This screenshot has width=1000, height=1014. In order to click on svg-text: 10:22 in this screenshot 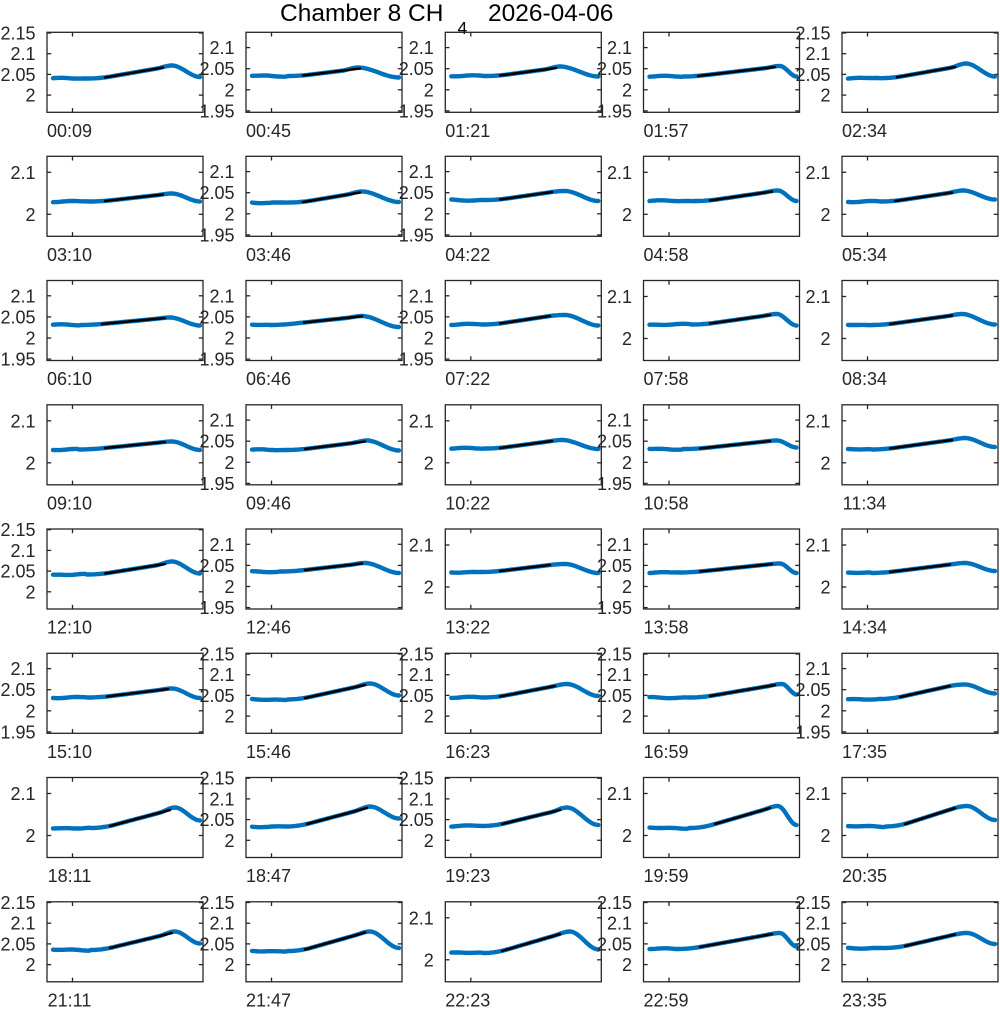, I will do `click(467, 503)`.